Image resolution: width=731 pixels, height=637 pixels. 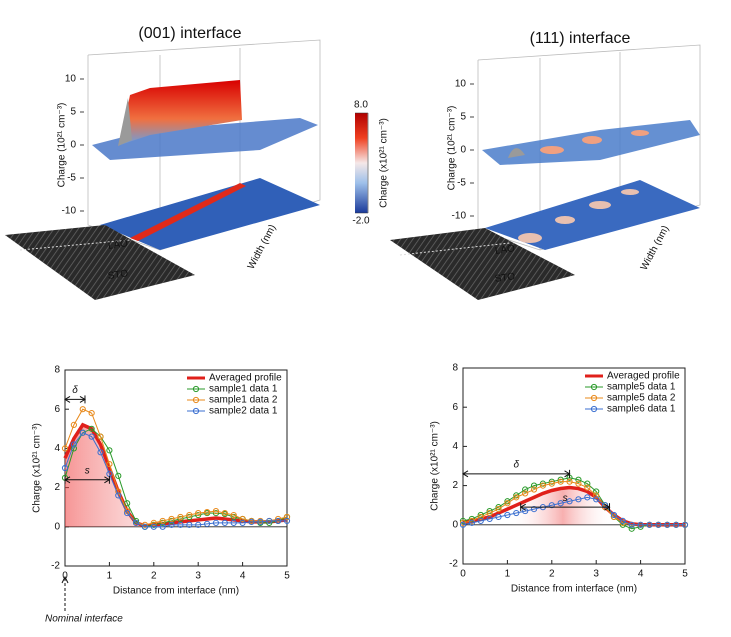 What do you see at coordinates (118, 245) in the screenshot?
I see `layer-label: LAO` at bounding box center [118, 245].